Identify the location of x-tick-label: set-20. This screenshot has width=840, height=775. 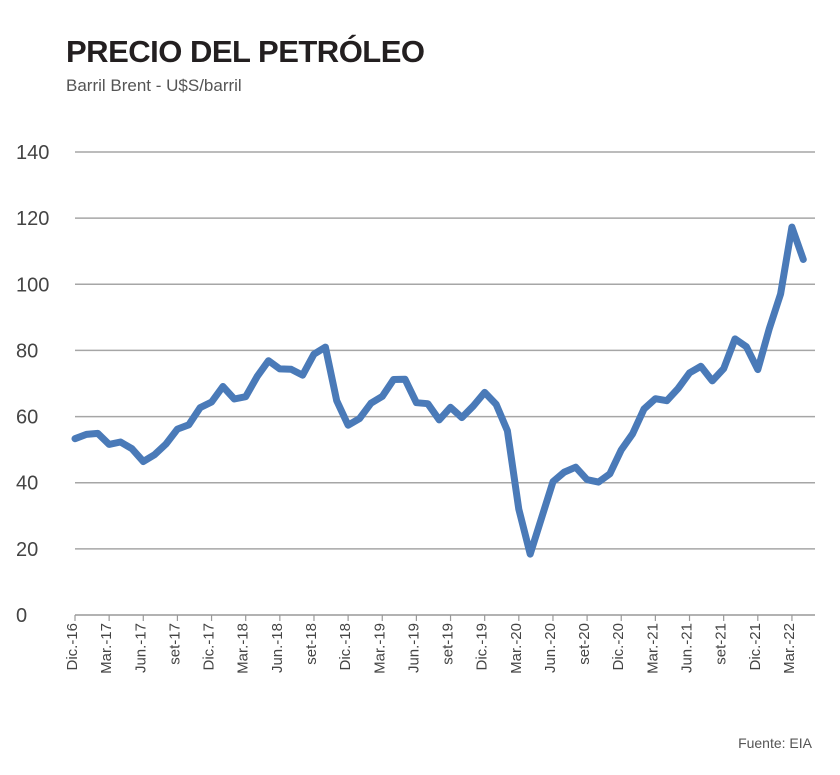
(584, 644).